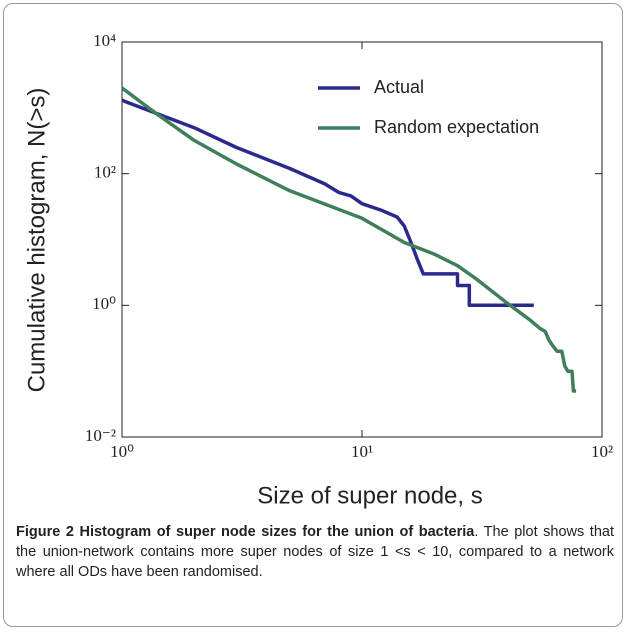  I want to click on x-tick-label: 10², so click(602, 451).